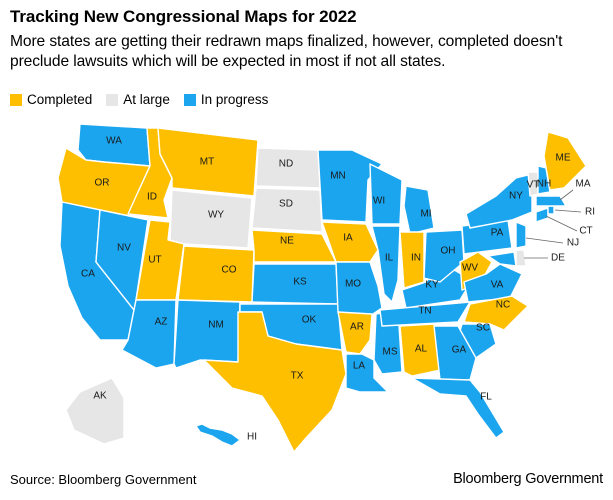  What do you see at coordinates (216, 325) in the screenshot?
I see `state-label-nm: NM` at bounding box center [216, 325].